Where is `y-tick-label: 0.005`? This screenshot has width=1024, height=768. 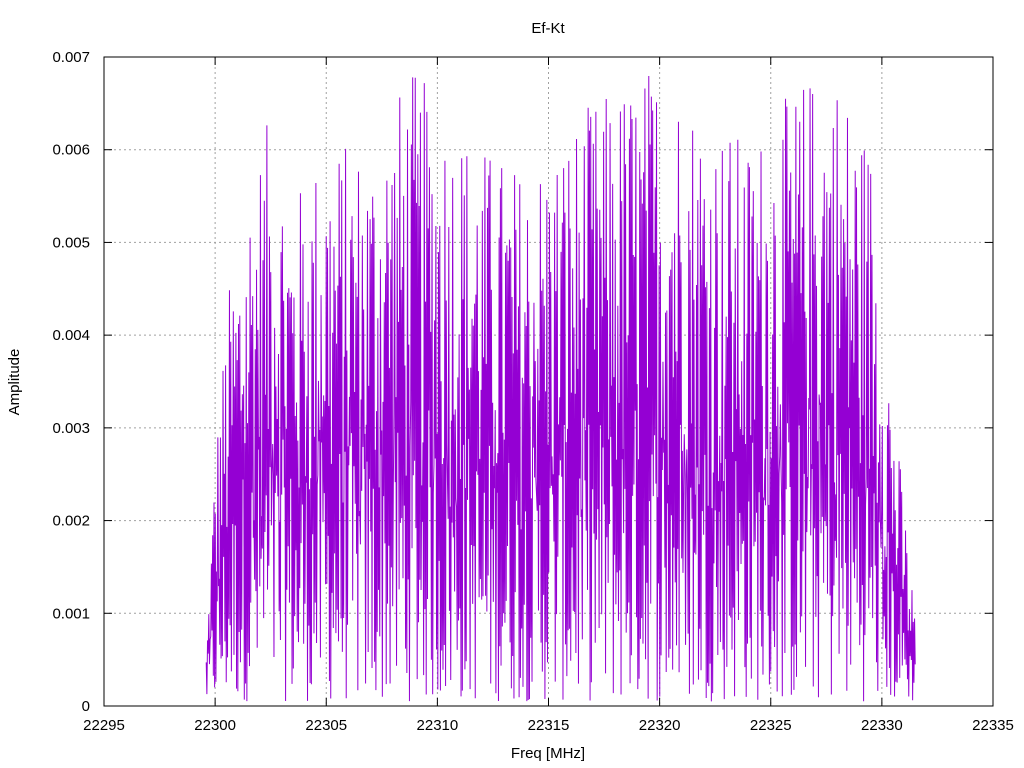
y-tick-label: 0.005 is located at coordinates (71, 242).